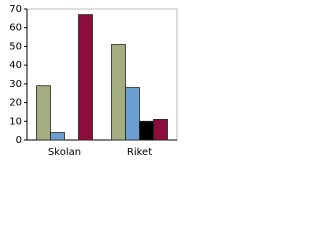 Image resolution: width=320 pixels, height=240 pixels. I want to click on y-tick-label: 40, so click(15, 65).